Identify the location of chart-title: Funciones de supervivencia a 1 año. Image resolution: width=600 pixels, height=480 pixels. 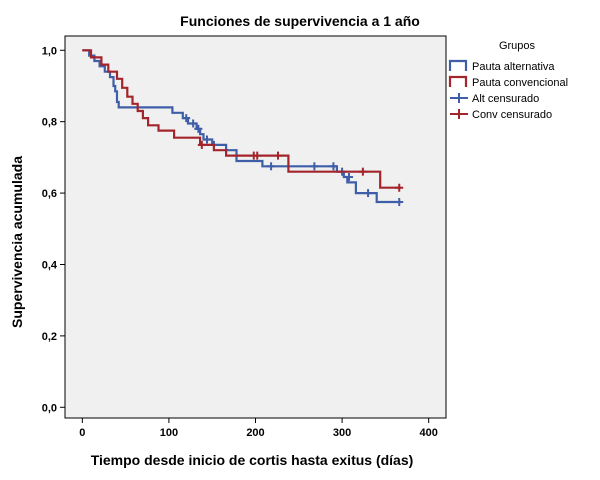
(300, 21).